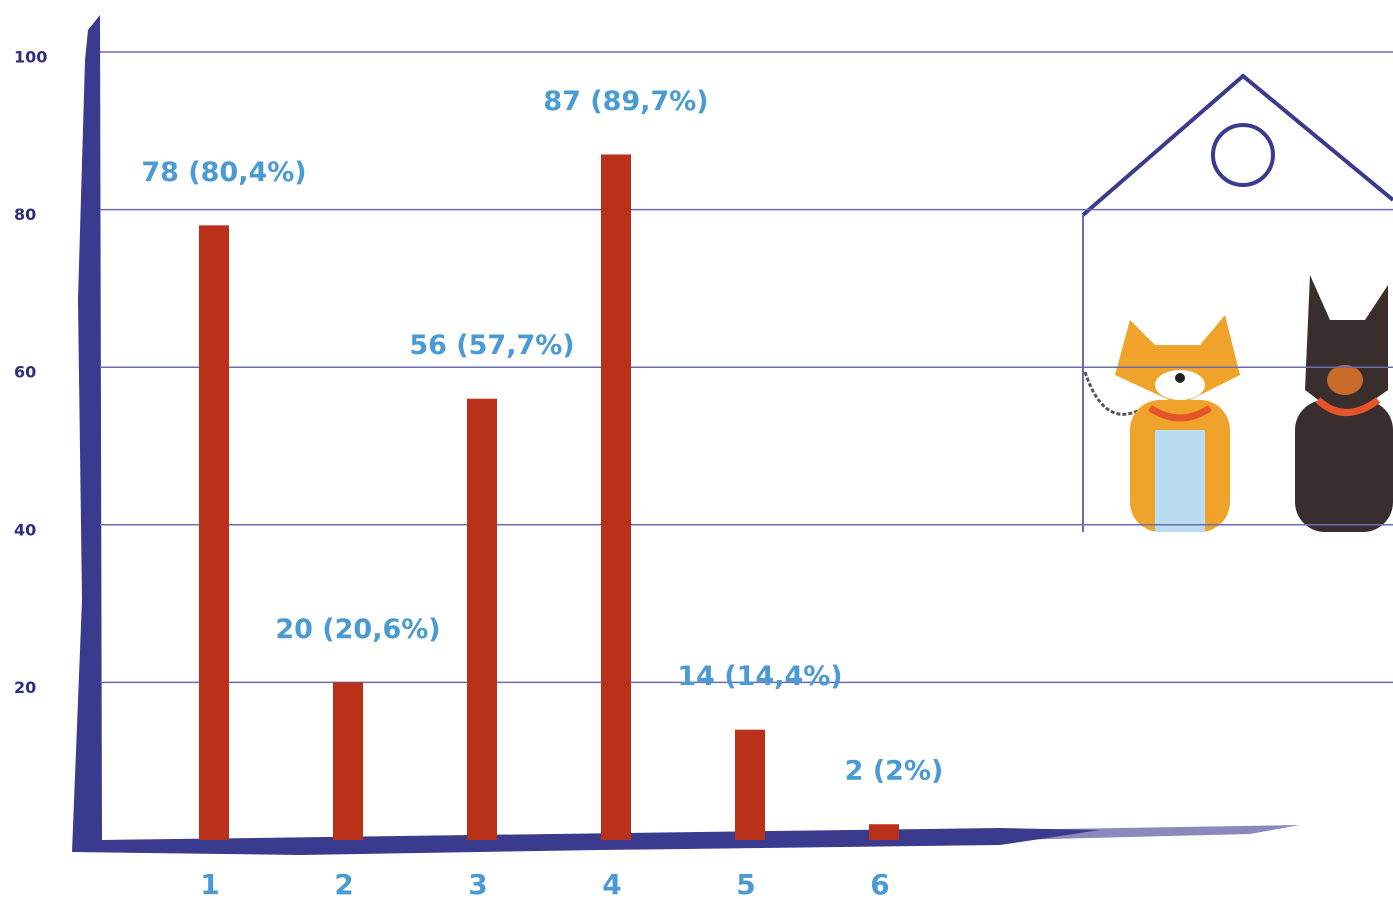 This screenshot has width=1393, height=899. What do you see at coordinates (1237, 302) in the screenshot?
I see `dog-house-illustration` at bounding box center [1237, 302].